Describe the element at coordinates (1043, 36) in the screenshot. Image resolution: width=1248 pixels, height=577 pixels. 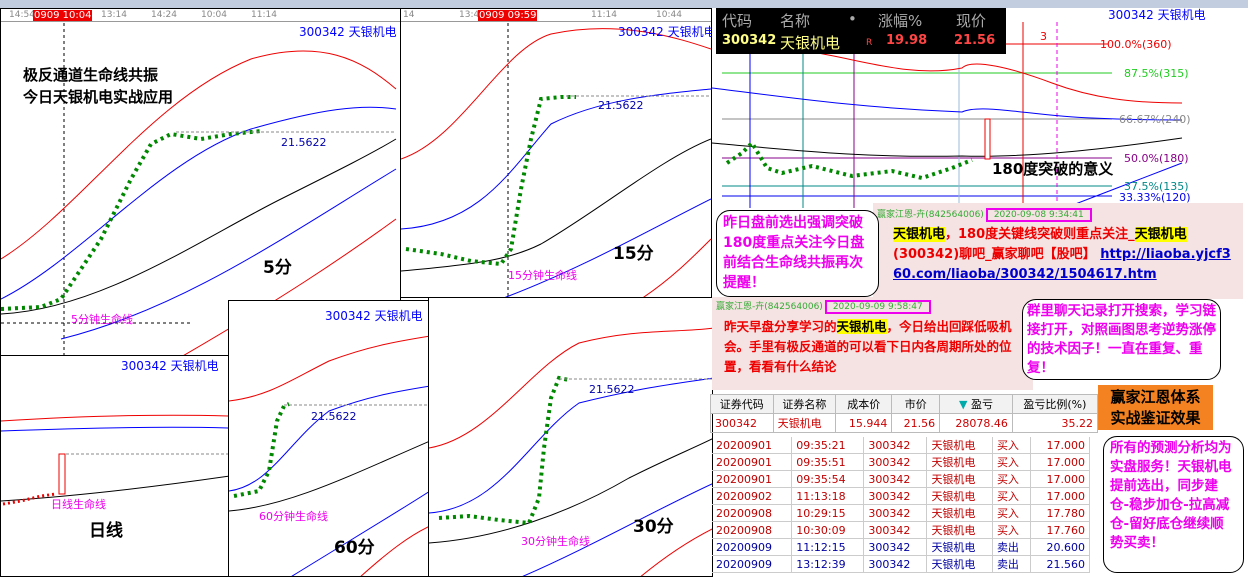
I see `vertical-marker: 3` at that location.